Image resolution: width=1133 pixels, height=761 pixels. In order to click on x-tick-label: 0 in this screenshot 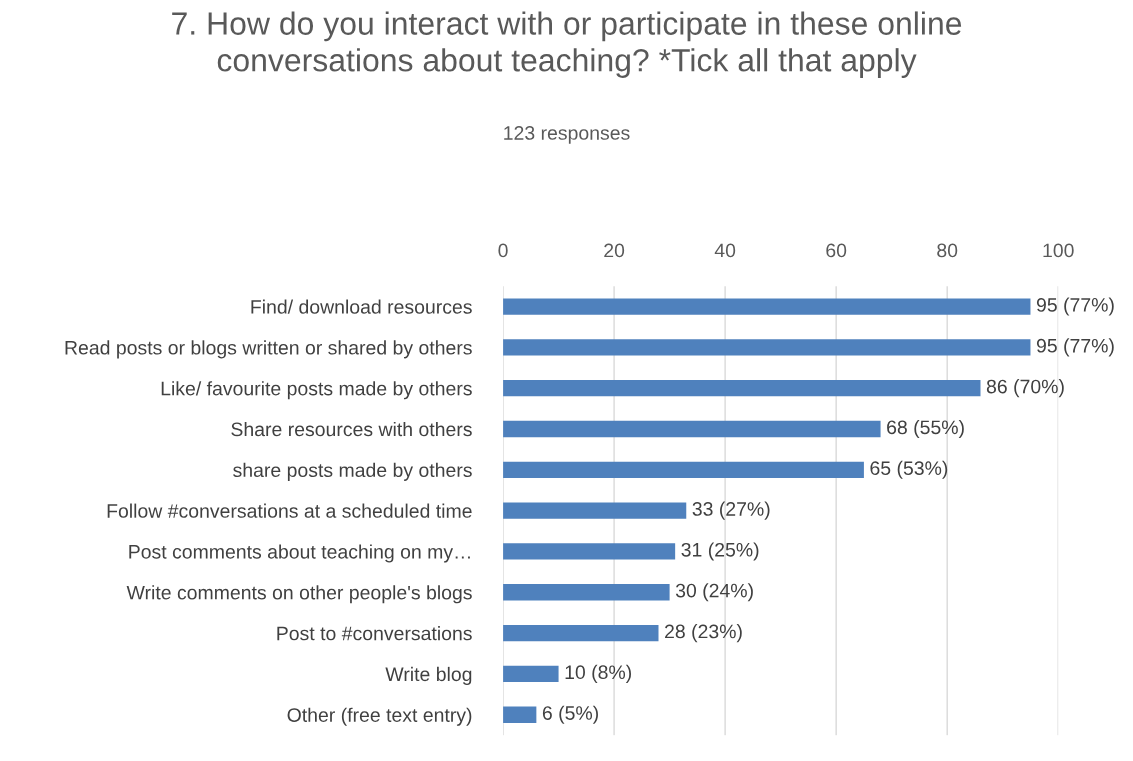, I will do `click(503, 250)`.